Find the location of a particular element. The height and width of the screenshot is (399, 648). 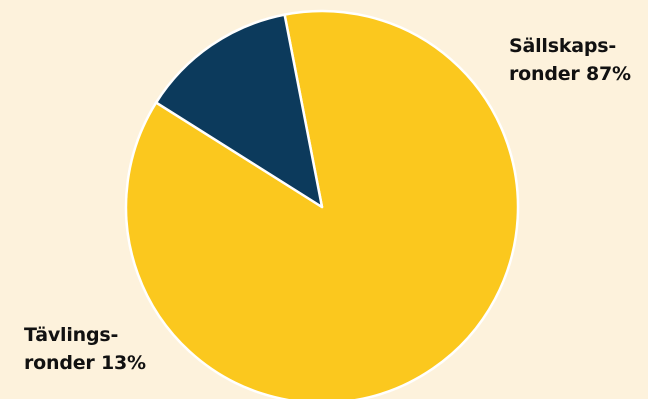

slice-label-sallskapsronder-line1: Sällskaps- is located at coordinates (563, 46).